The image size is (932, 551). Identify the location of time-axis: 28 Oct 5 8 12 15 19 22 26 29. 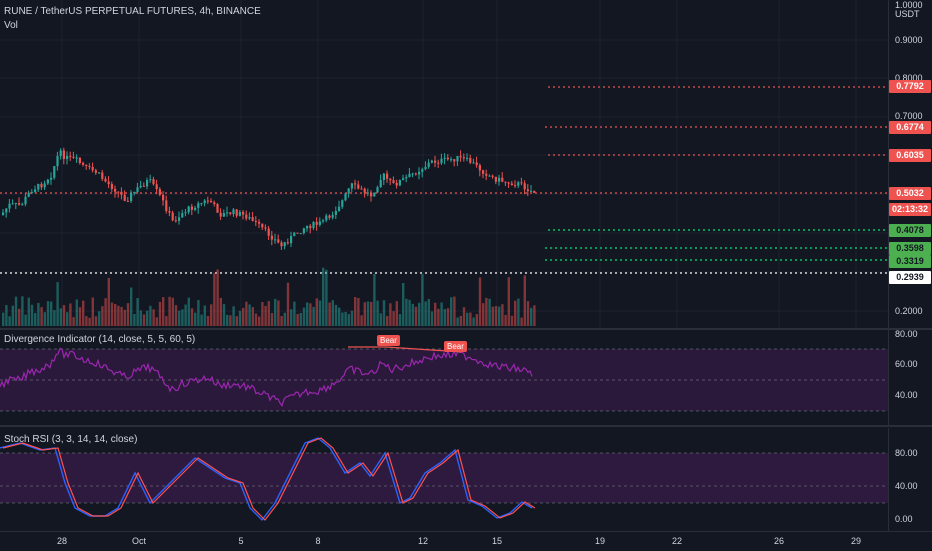
(466, 541).